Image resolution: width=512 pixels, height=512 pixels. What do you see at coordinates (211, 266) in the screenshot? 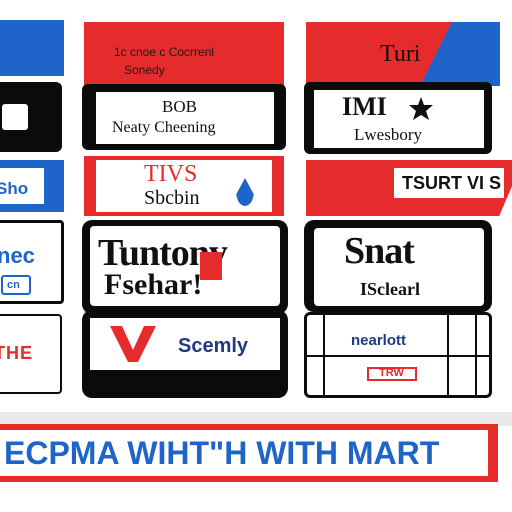
I see `mid-large-red-mark` at bounding box center [211, 266].